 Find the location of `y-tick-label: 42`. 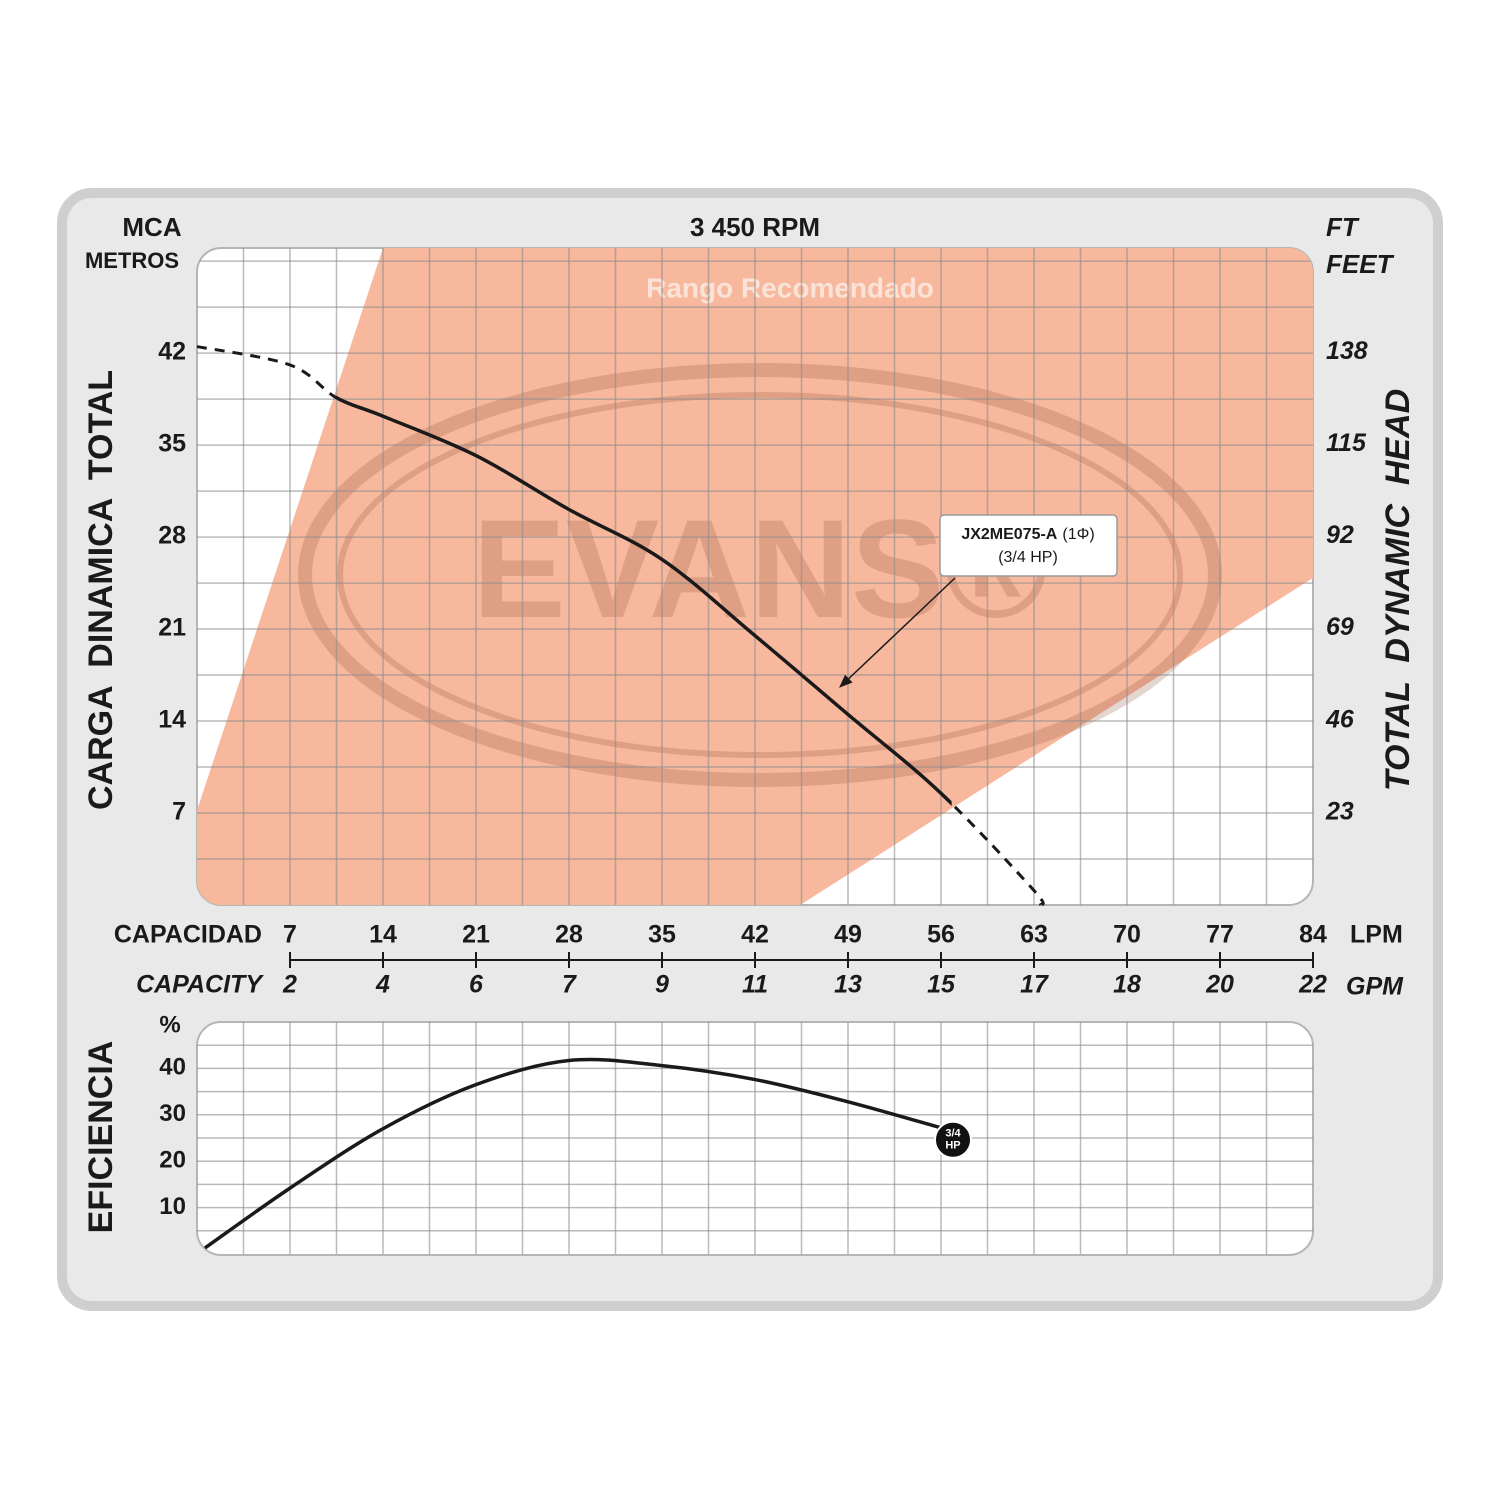

y-tick-label: 42 is located at coordinates (172, 352).